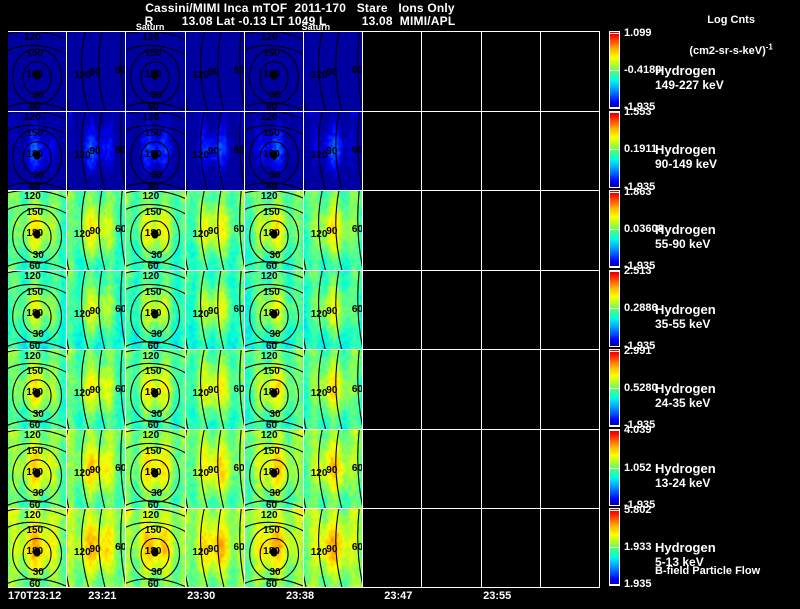  What do you see at coordinates (638, 547) in the screenshot?
I see `colorbar-mid-label: 1.933` at bounding box center [638, 547].